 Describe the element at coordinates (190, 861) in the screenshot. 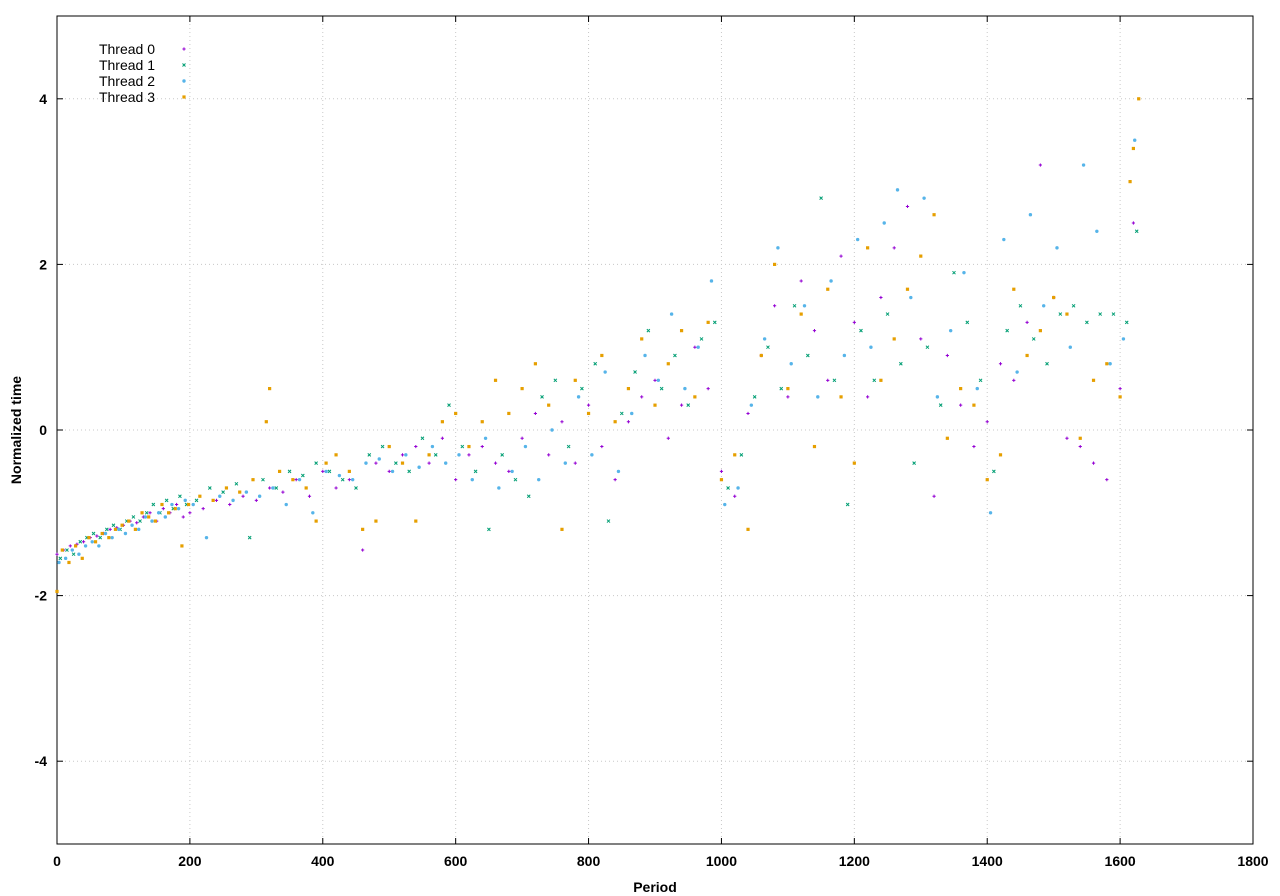

I see `x-tick-label: 200` at that location.